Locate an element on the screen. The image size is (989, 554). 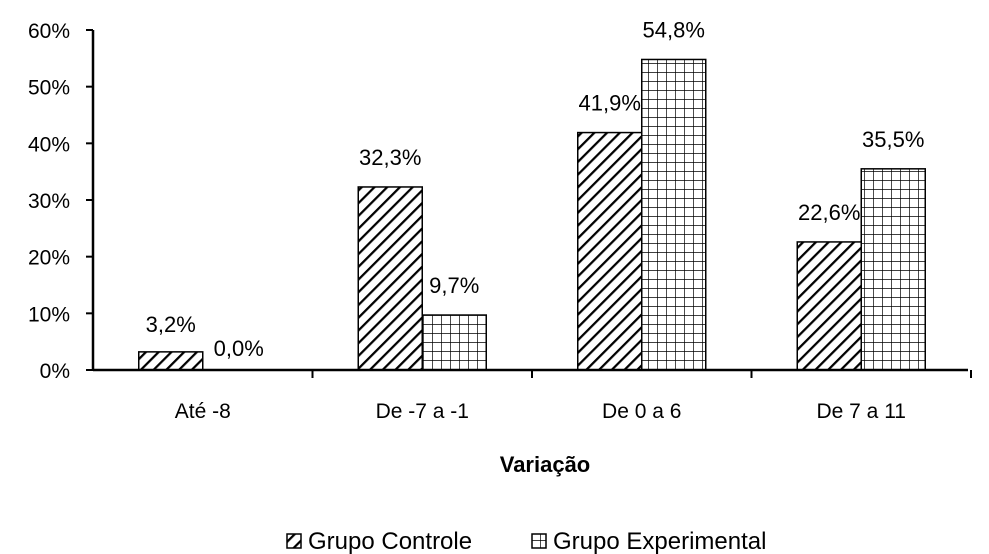
legend-label-grupo-controle: Grupo Controle is located at coordinates (390, 541).